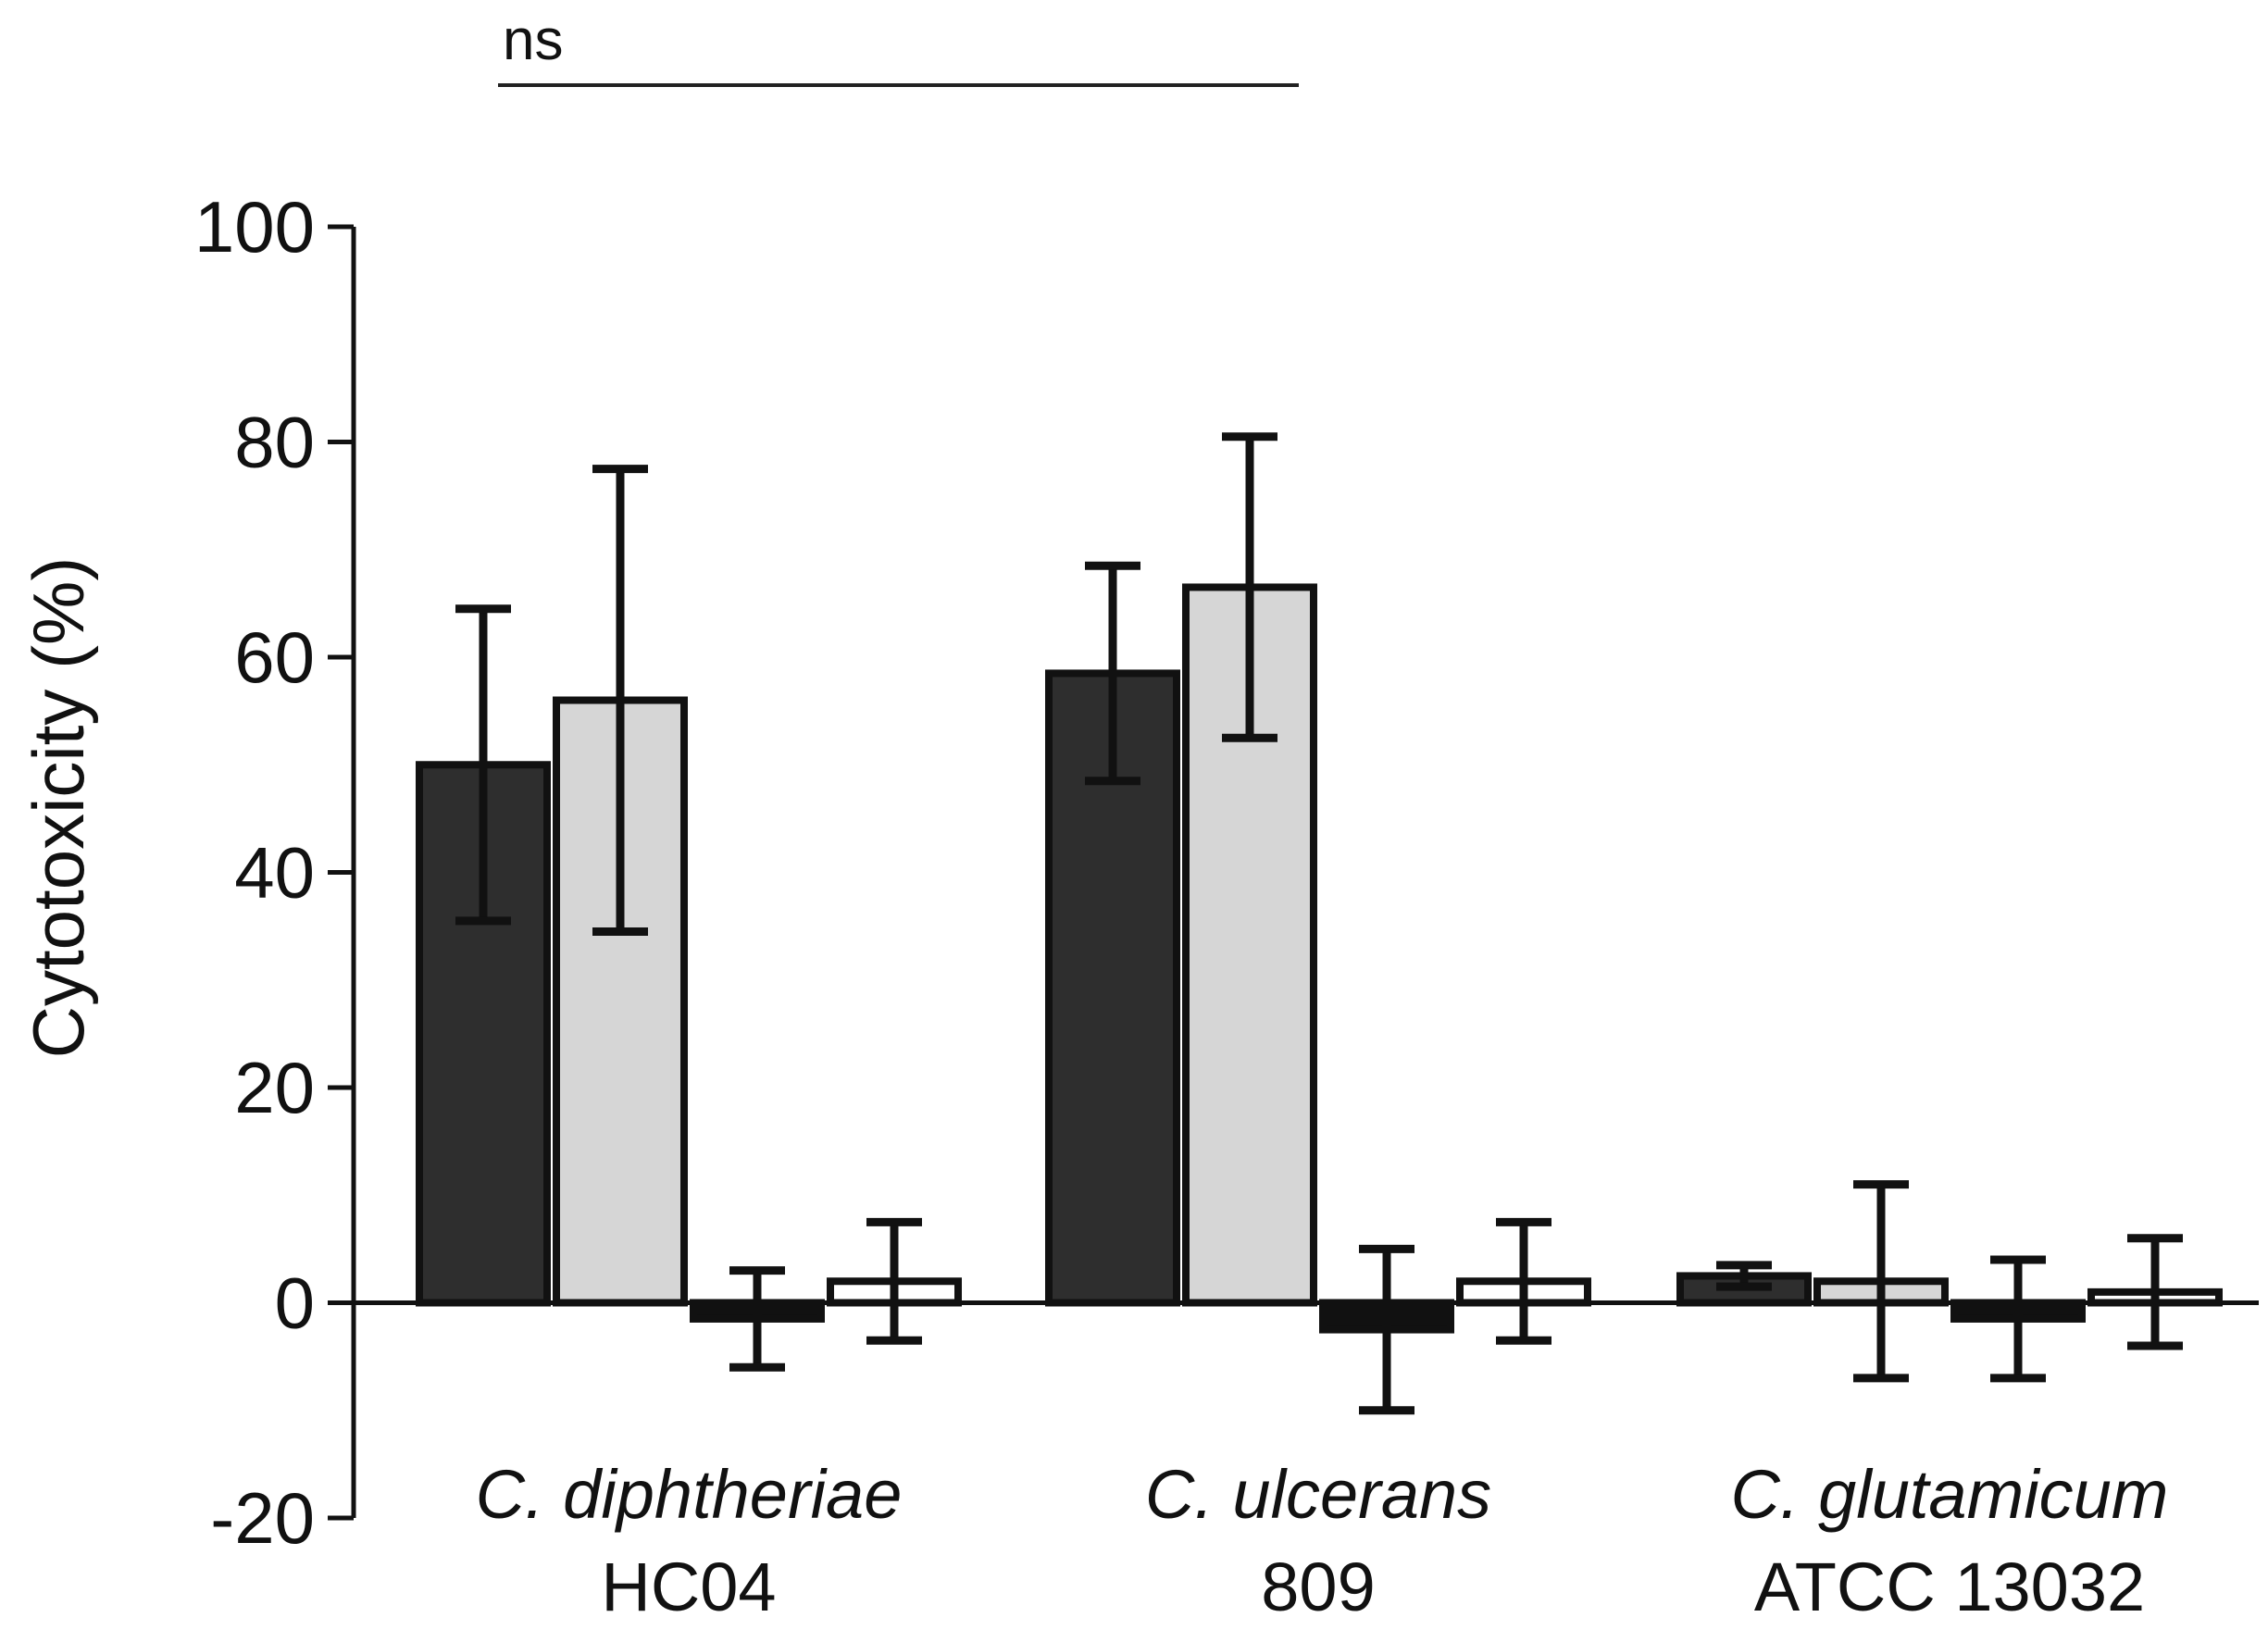 Image resolution: width=2268 pixels, height=1642 pixels. What do you see at coordinates (262, 1518) in the screenshot?
I see `y-tick-label: -20` at bounding box center [262, 1518].